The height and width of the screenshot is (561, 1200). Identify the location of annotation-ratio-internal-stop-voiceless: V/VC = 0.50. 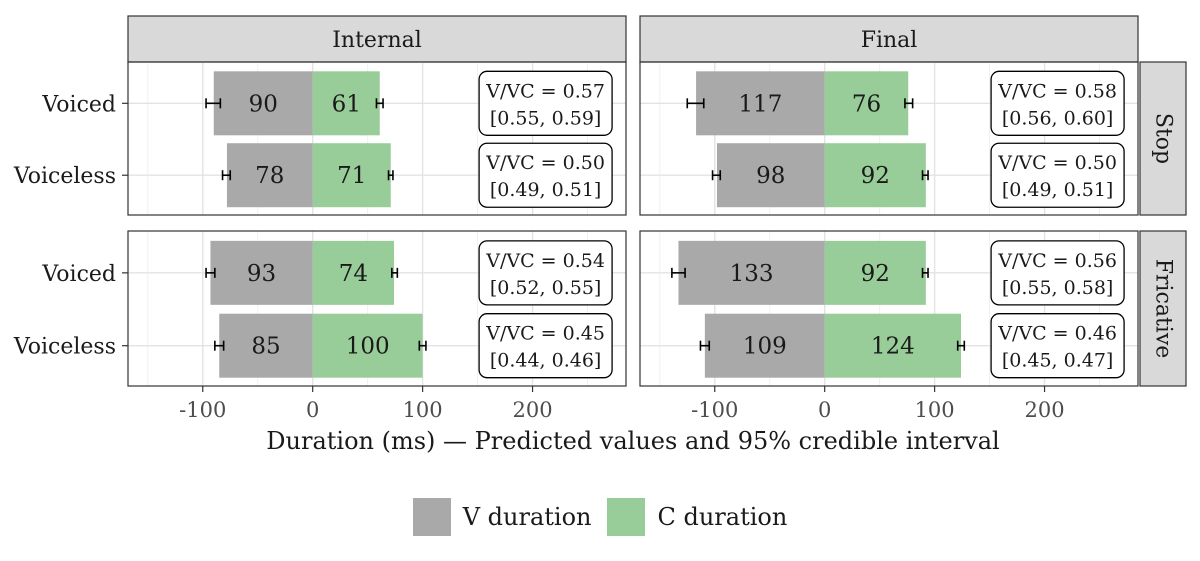
(545, 163).